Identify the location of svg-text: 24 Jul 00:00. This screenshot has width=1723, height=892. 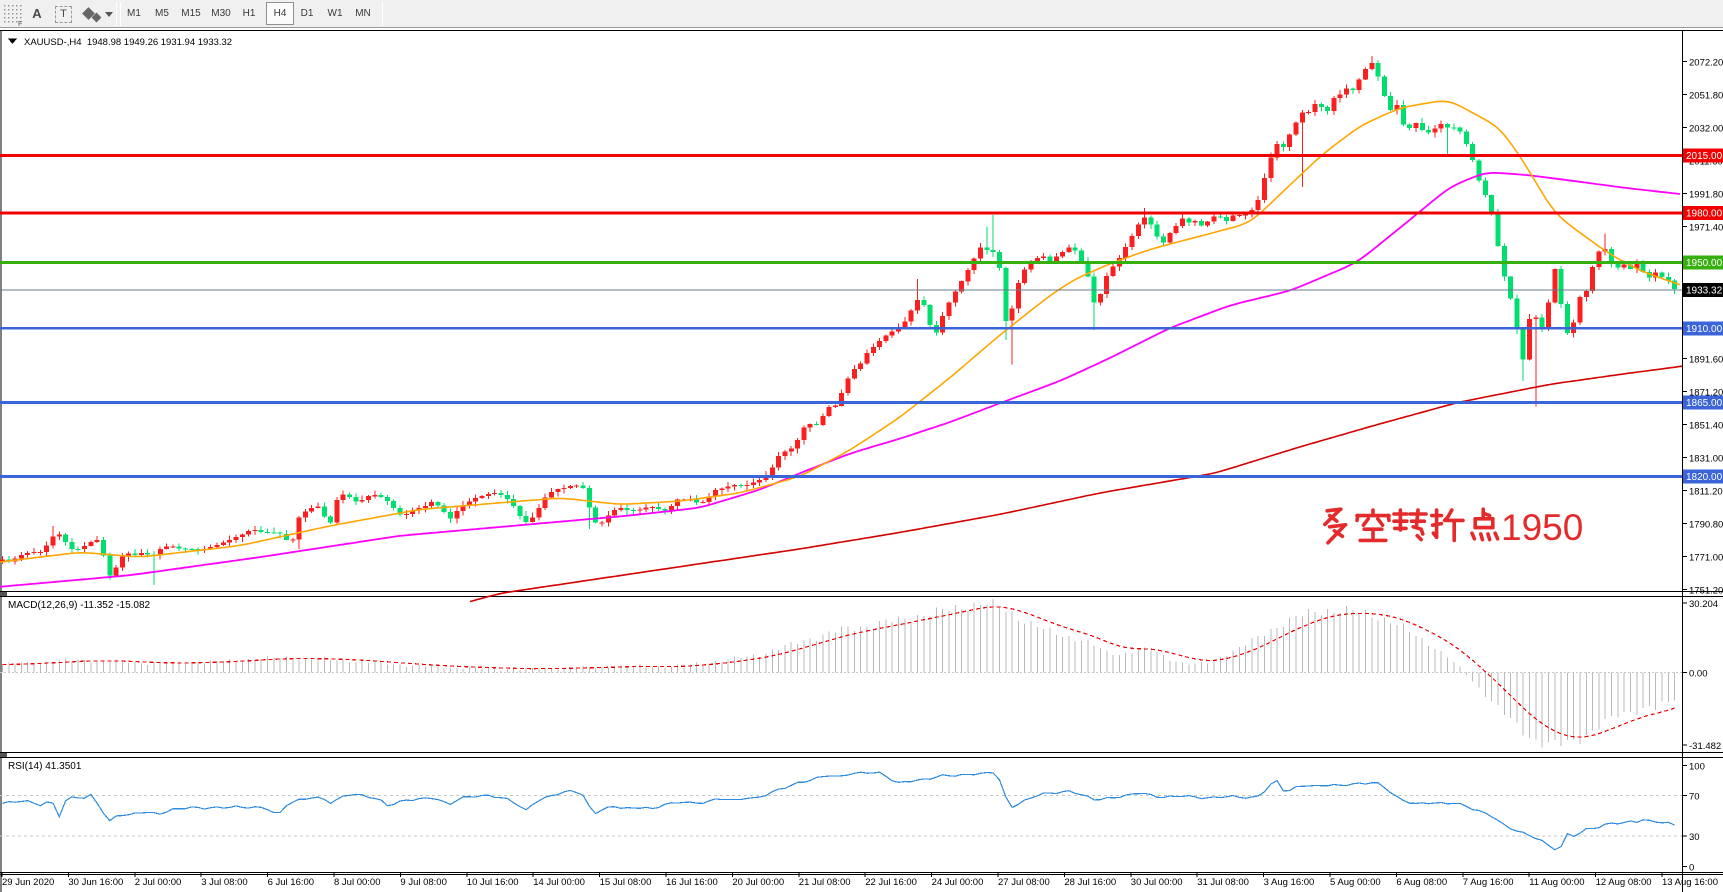
(958, 882).